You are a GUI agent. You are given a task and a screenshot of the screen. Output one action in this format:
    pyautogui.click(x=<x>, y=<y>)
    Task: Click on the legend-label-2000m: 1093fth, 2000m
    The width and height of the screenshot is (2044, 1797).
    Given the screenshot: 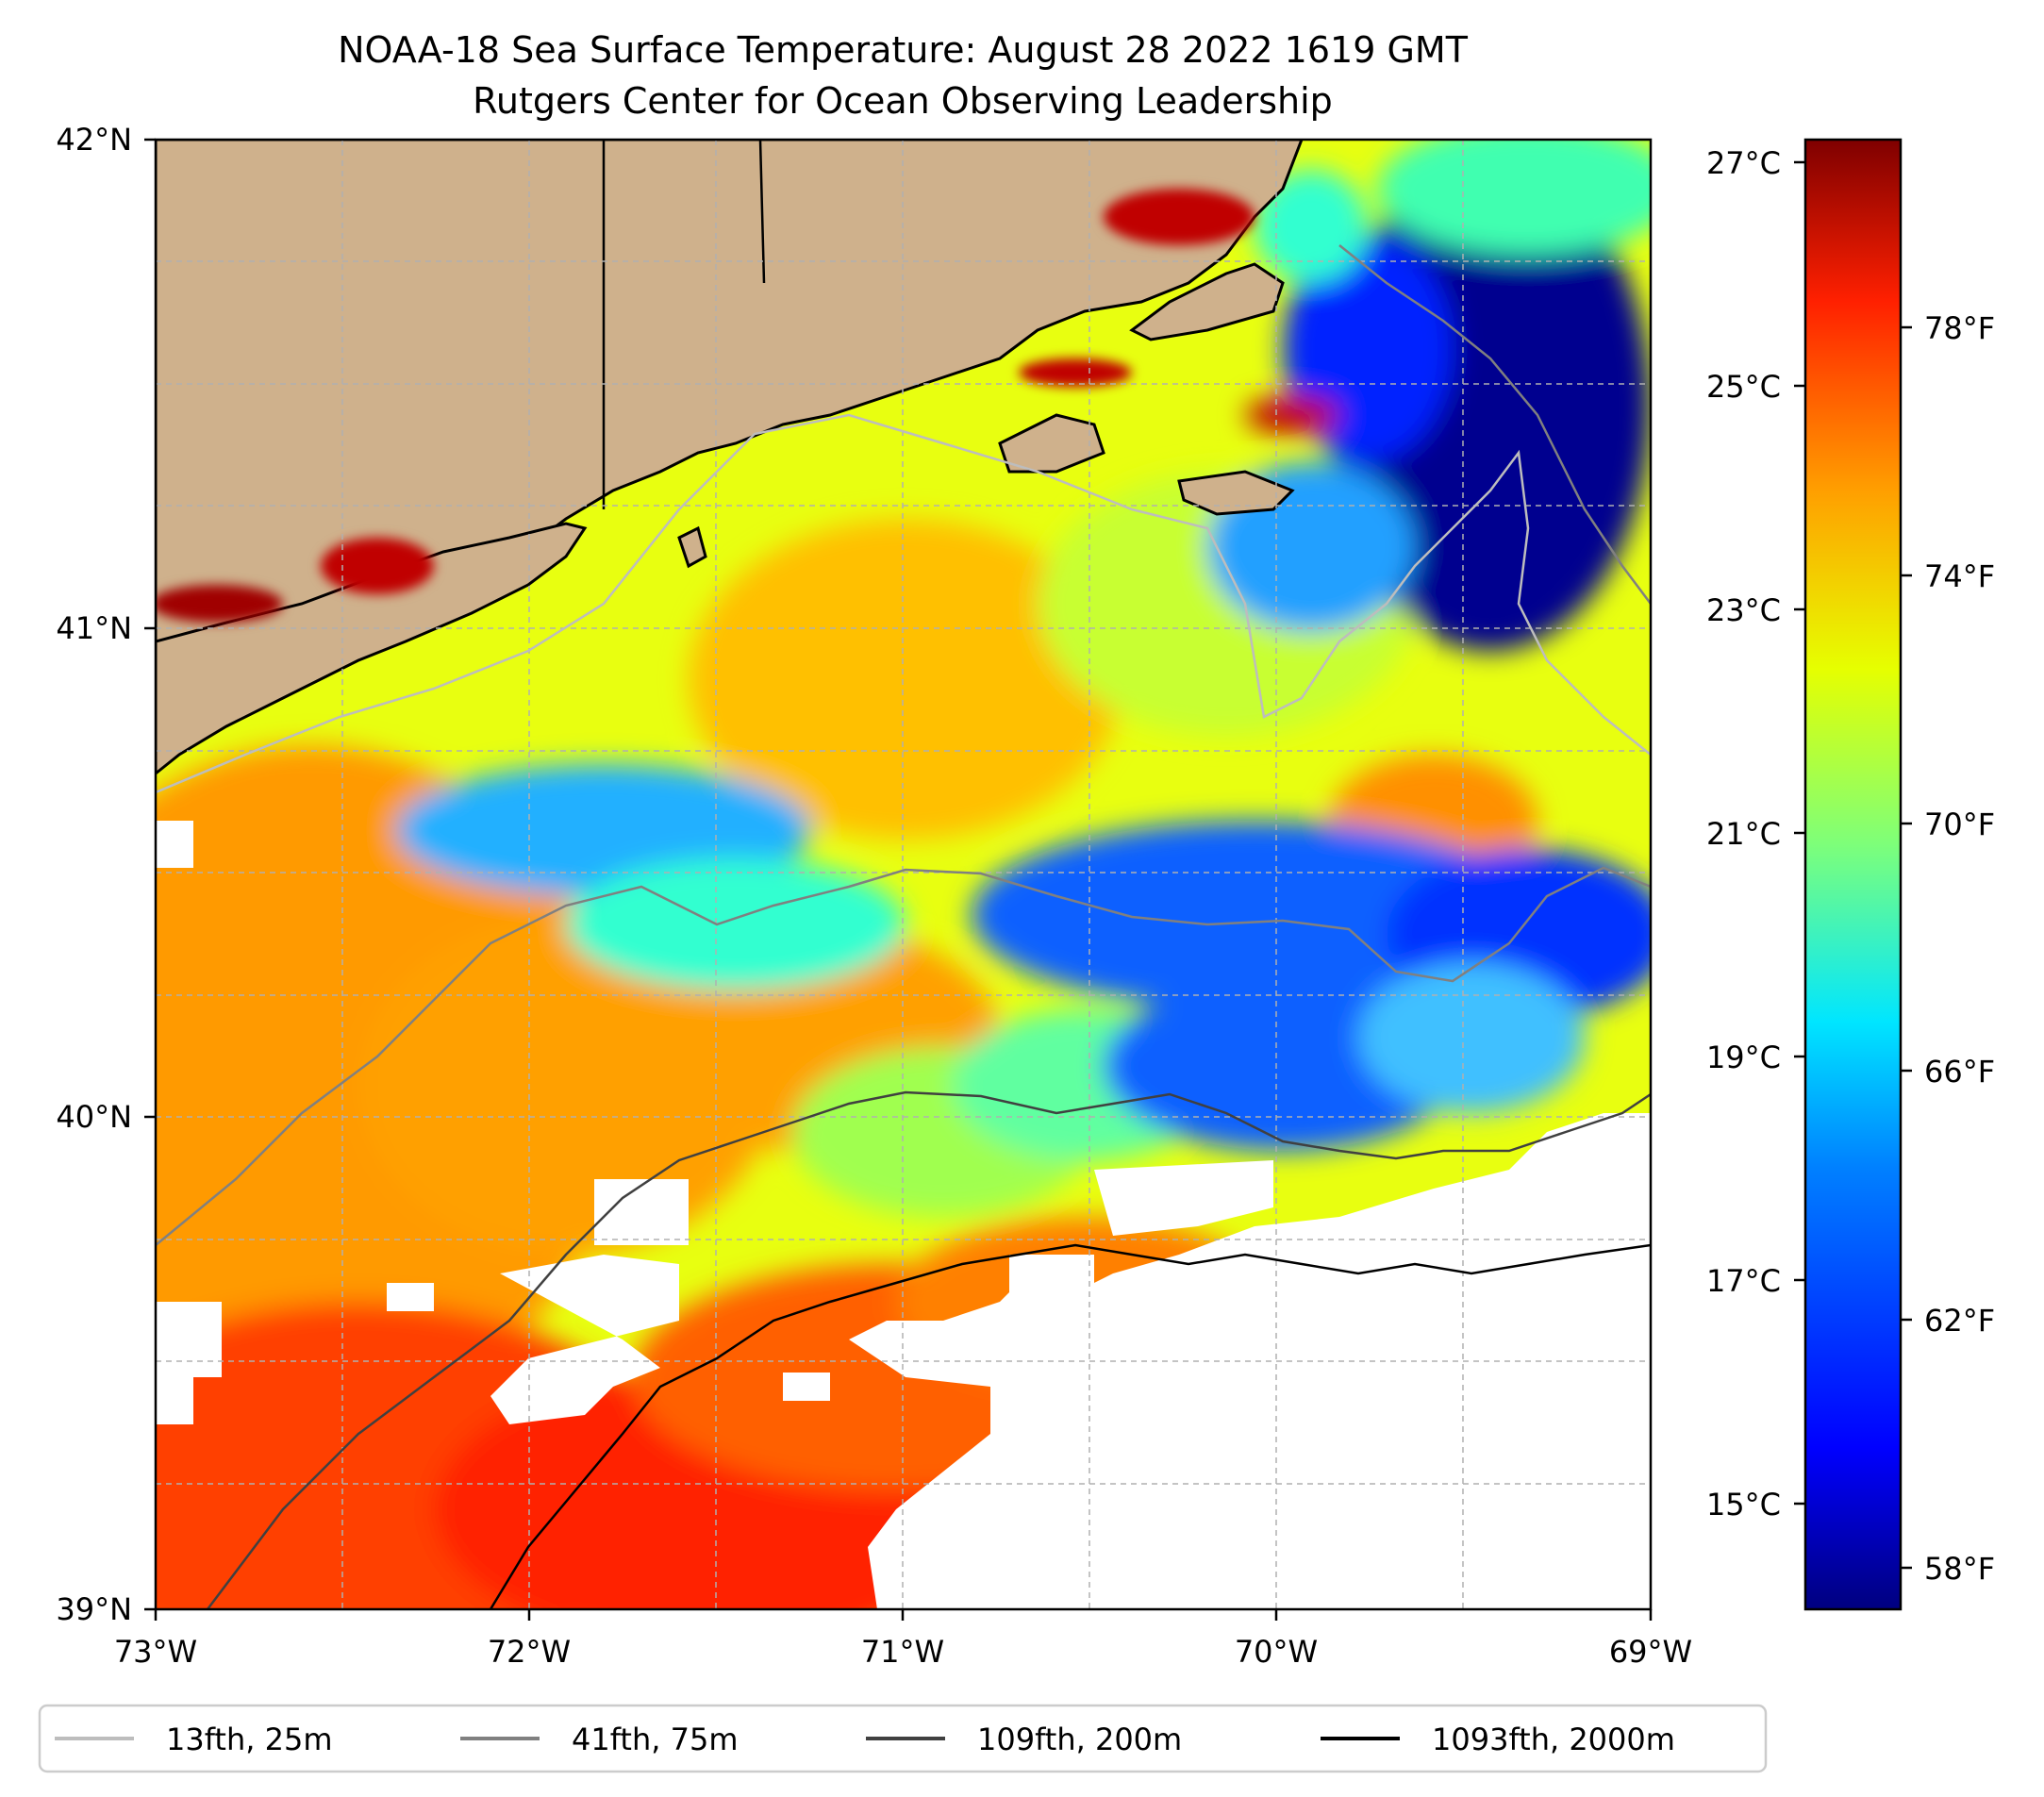 What is the action you would take?
    pyautogui.click(x=1553, y=1739)
    